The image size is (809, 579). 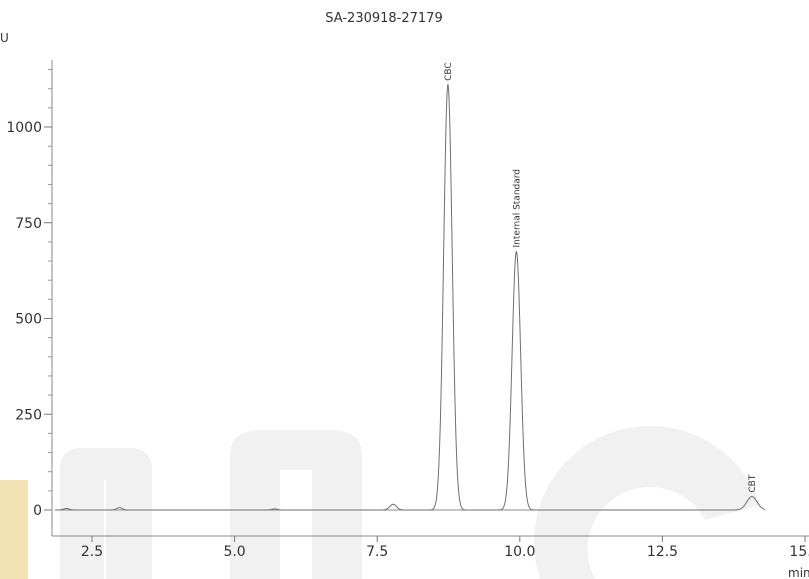 What do you see at coordinates (662, 552) in the screenshot?
I see `x-tick-label: 12.5` at bounding box center [662, 552].